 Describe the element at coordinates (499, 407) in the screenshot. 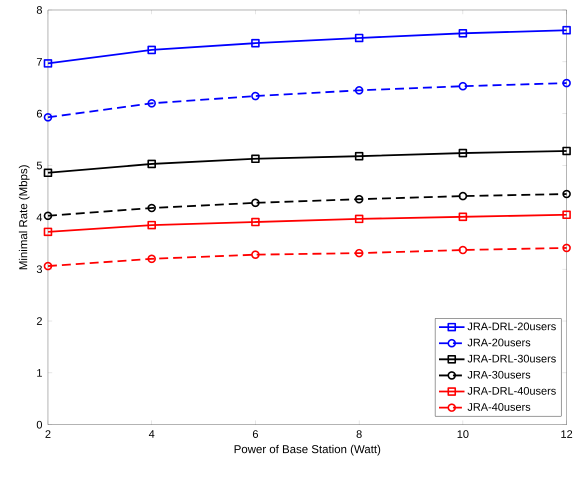

I see `legend-label: JRA-40users` at that location.